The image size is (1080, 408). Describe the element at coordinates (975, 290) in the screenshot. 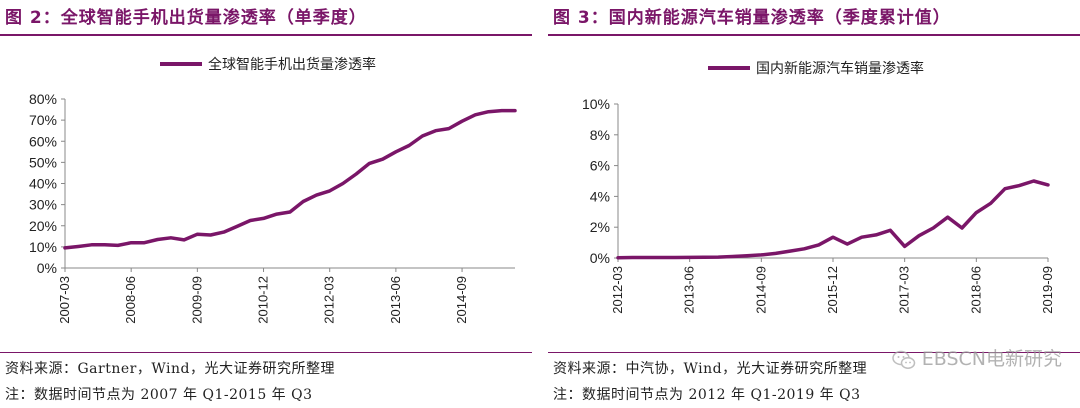

I see `x-tick-label: 2018-06` at that location.